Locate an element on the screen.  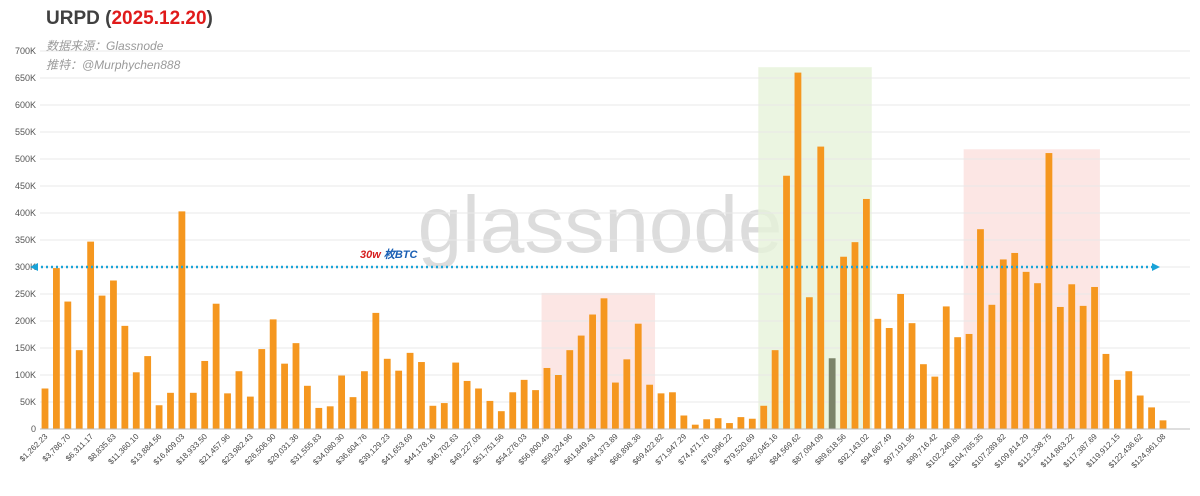
y-tick-label: 250K is located at coordinates (25, 294).